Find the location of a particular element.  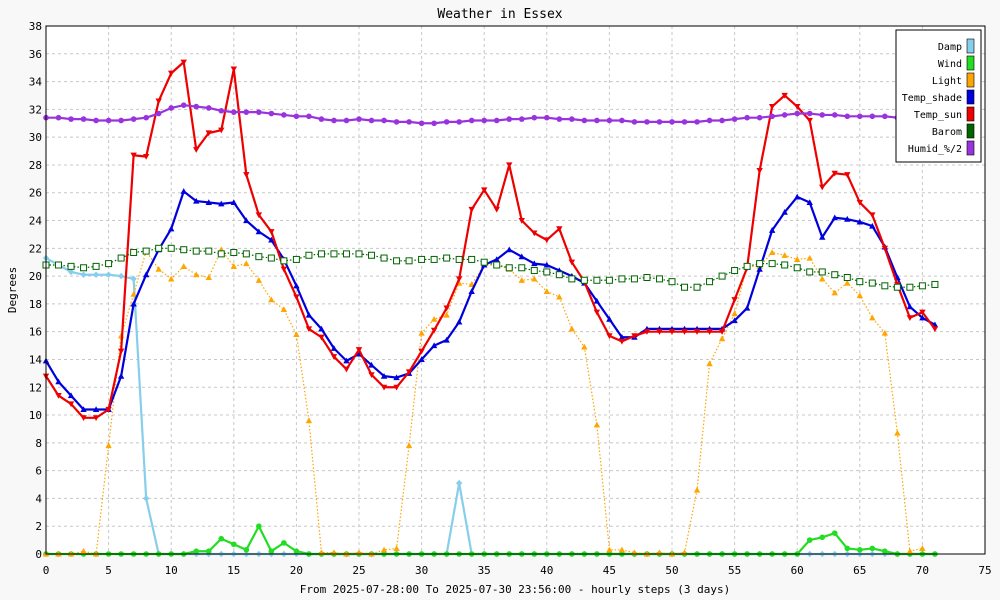

legend-label-humid-2: Humid_%/2 is located at coordinates (935, 149).